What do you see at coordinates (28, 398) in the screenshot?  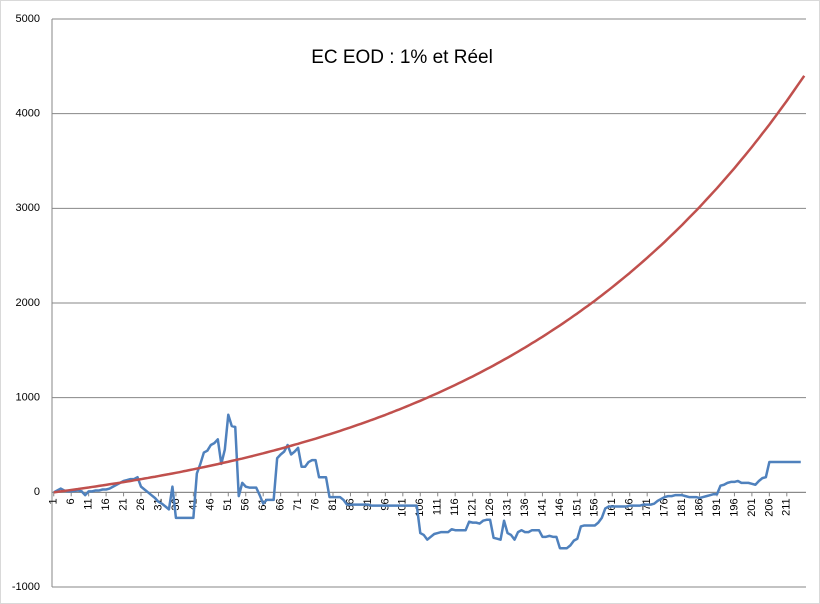 I see `y-tick-label: 1000` at bounding box center [28, 398].